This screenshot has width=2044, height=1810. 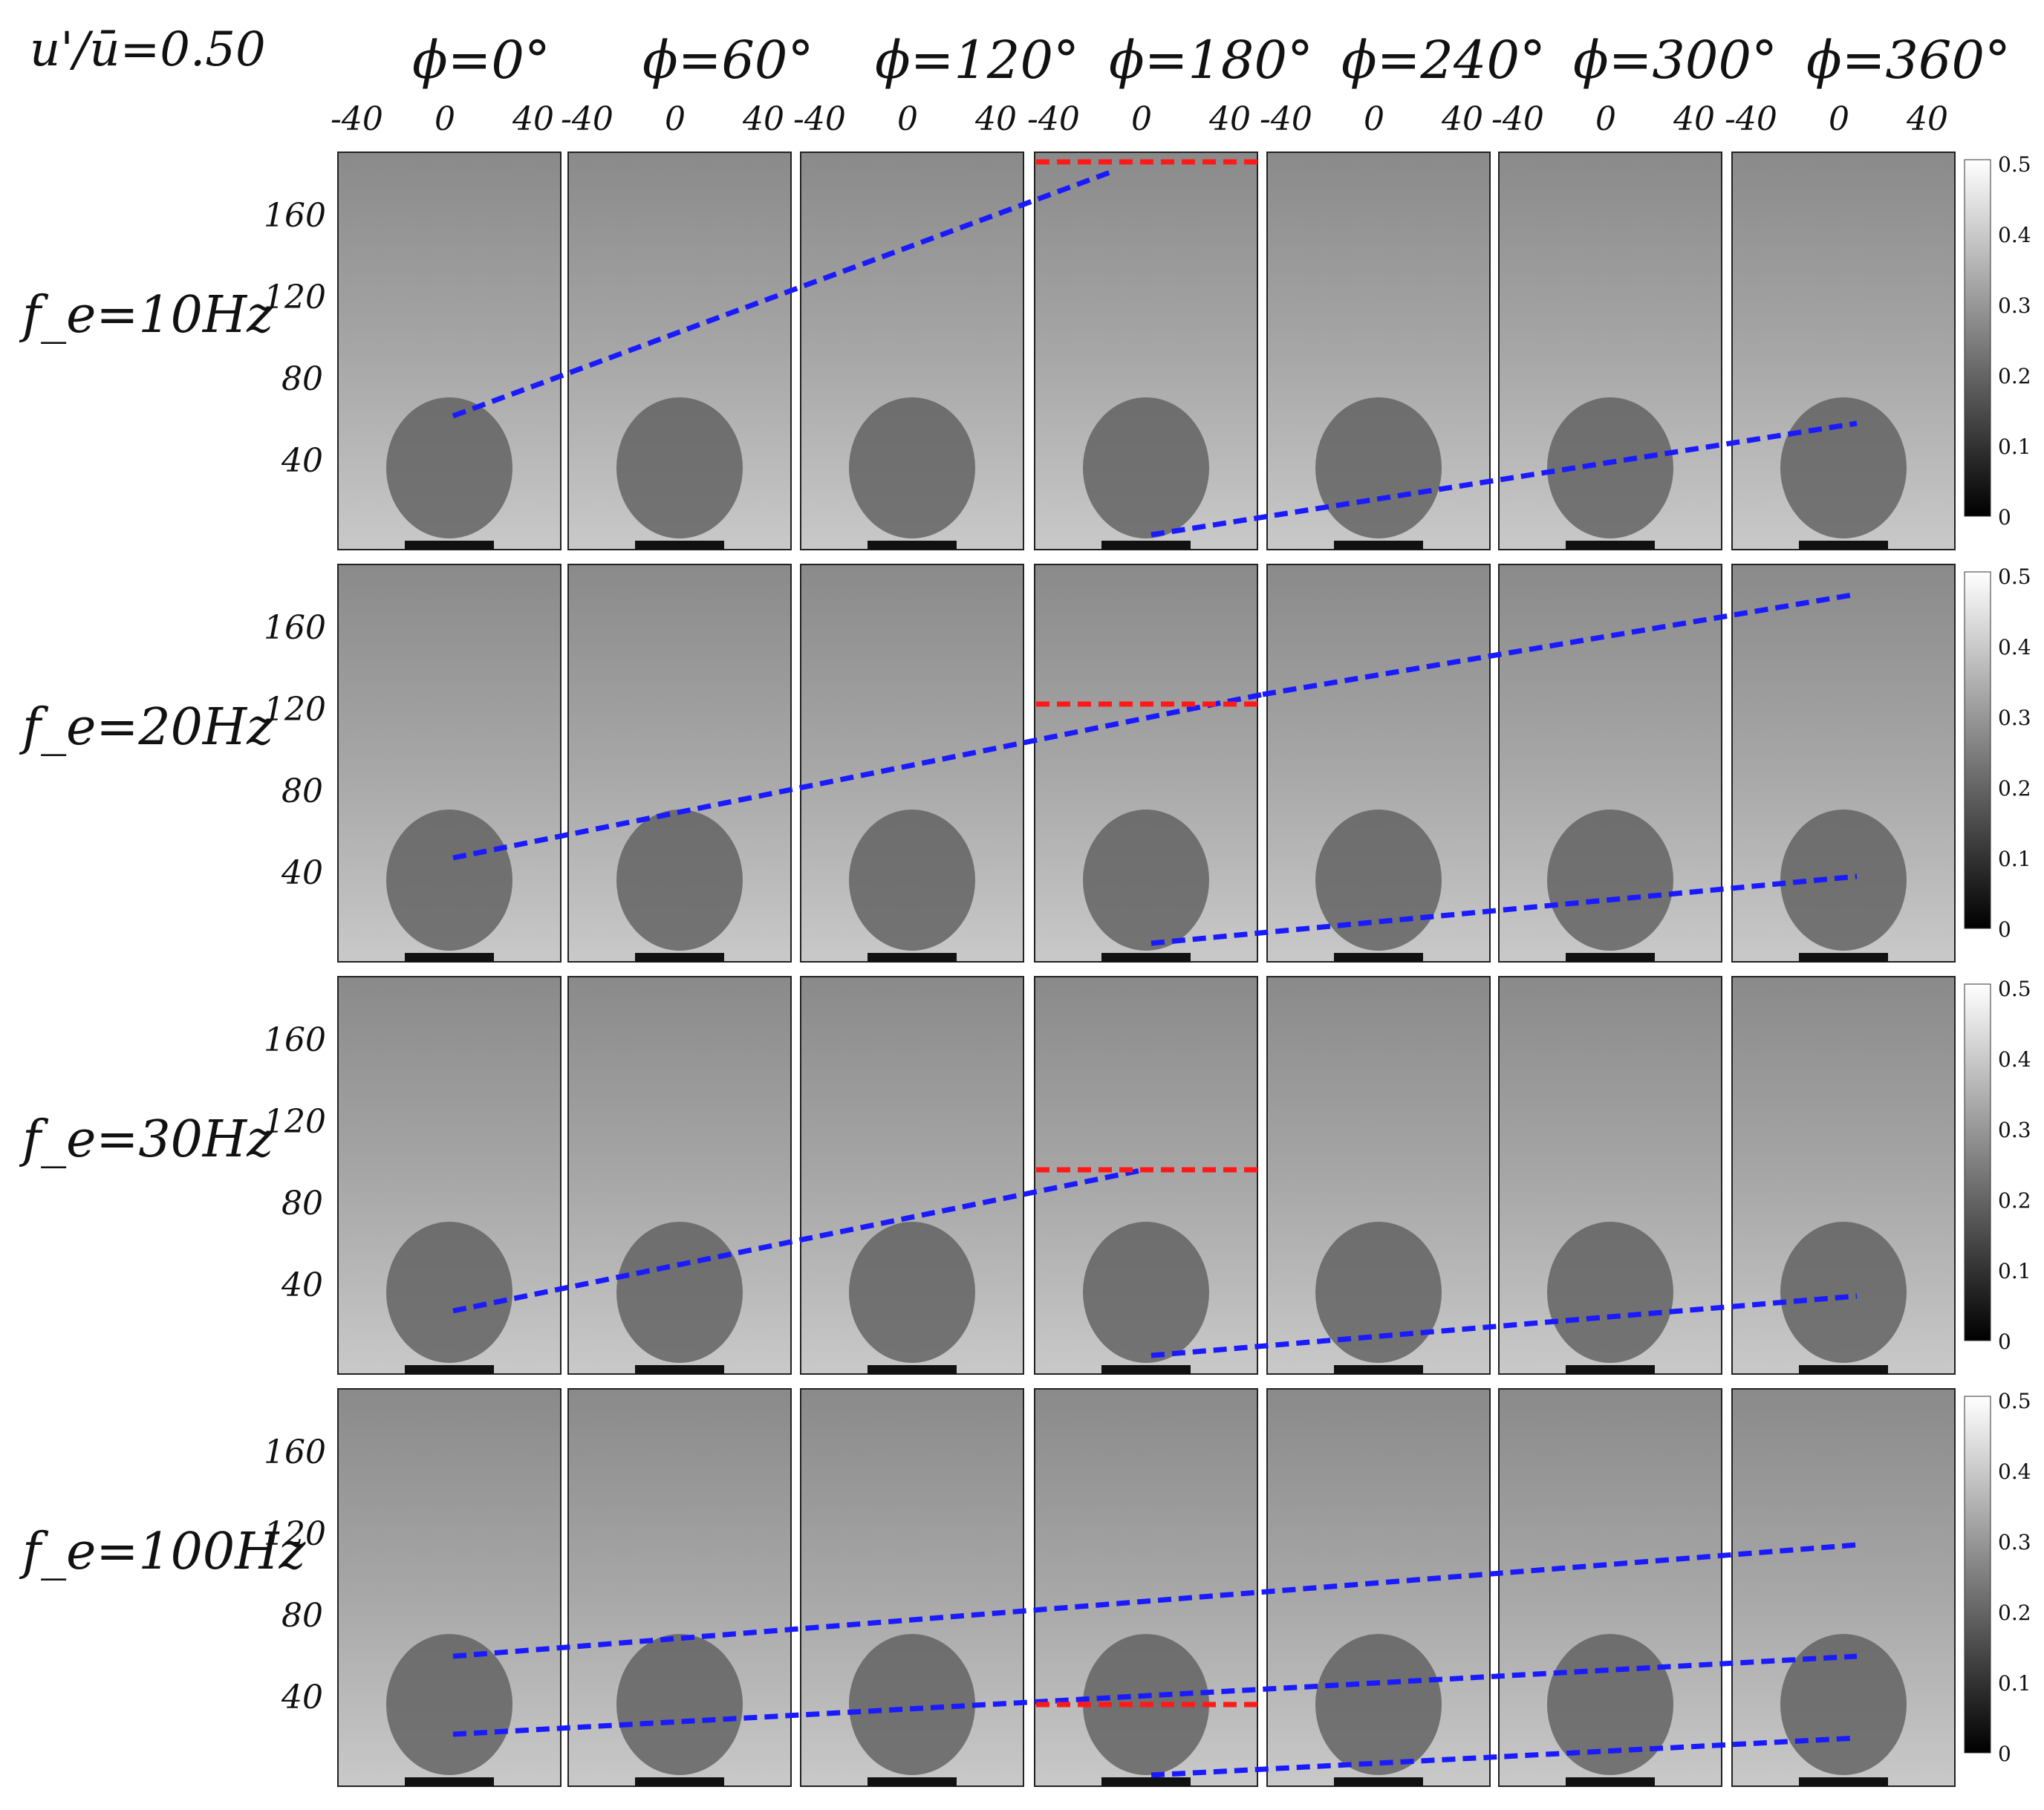 I want to click on phase-label: ϕ=360°, so click(x=1908, y=60).